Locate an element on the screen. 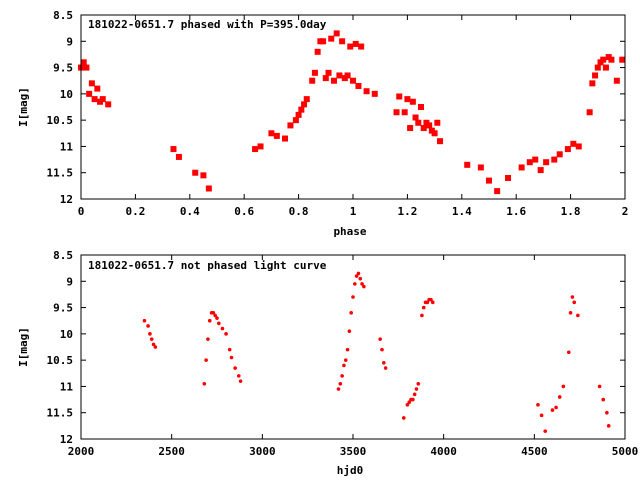 The image size is (640, 480). phased-x-tick-label: 0.8 is located at coordinates (299, 211).